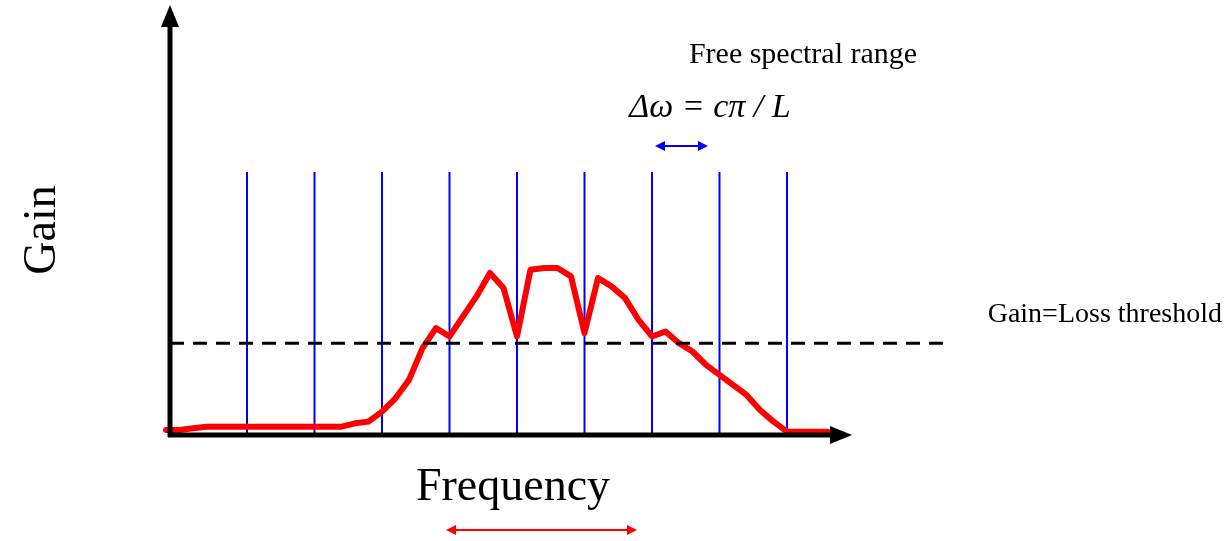 This screenshot has height=541, width=1231. Describe the element at coordinates (1104, 313) in the screenshot. I see `ref-line-label: Gain=Loss threshold` at that location.